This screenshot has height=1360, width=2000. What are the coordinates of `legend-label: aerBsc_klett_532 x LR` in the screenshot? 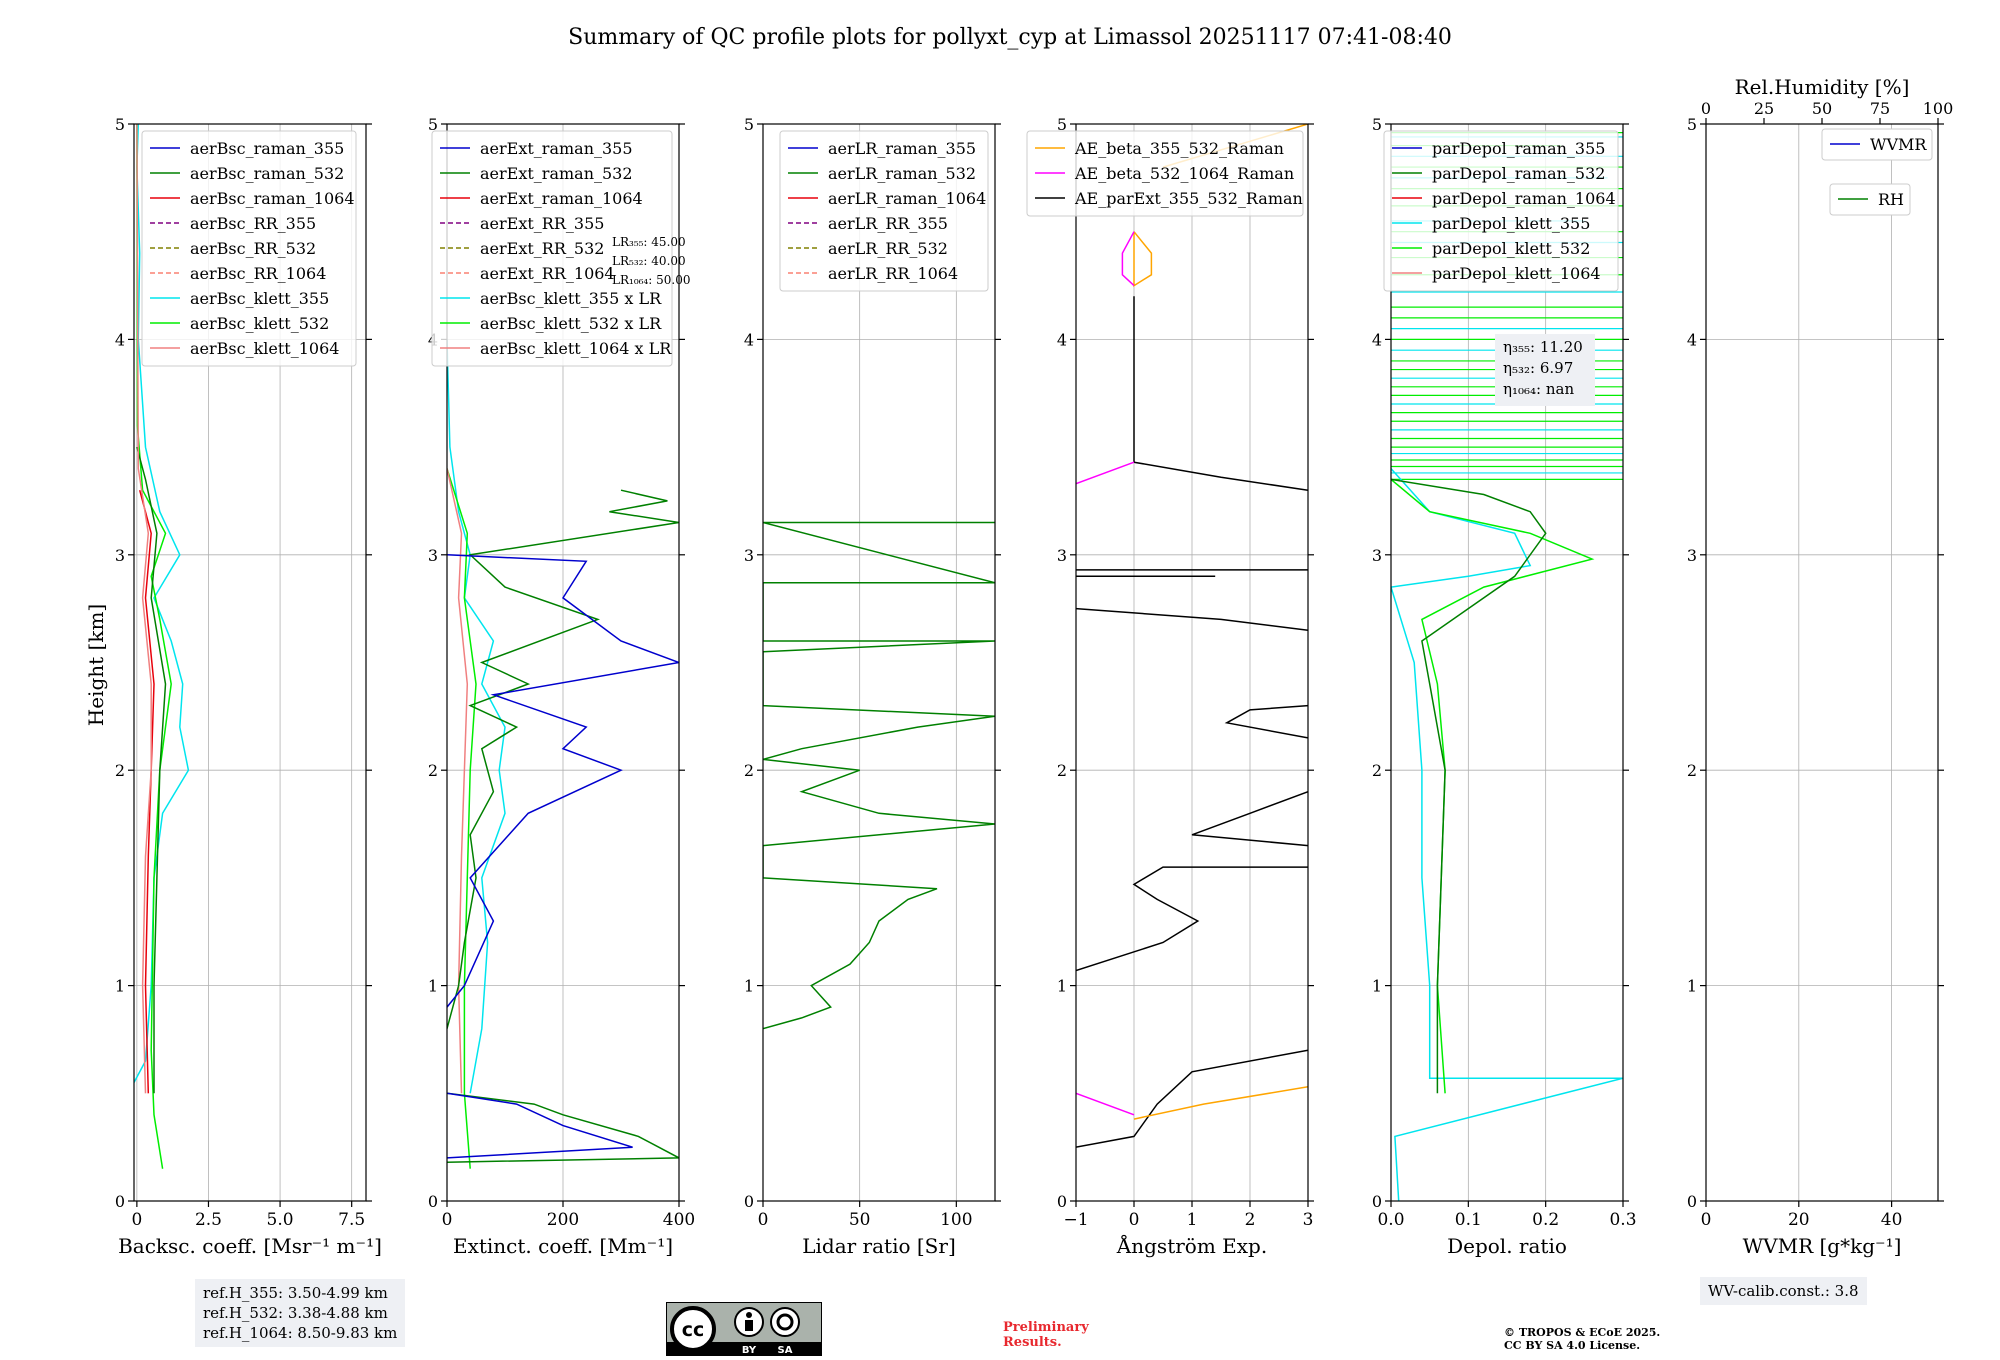 It's located at (571, 323).